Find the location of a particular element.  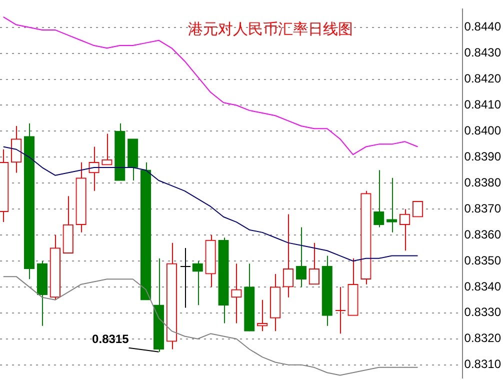

y-tick-label: 0.8370 is located at coordinates (483, 208).